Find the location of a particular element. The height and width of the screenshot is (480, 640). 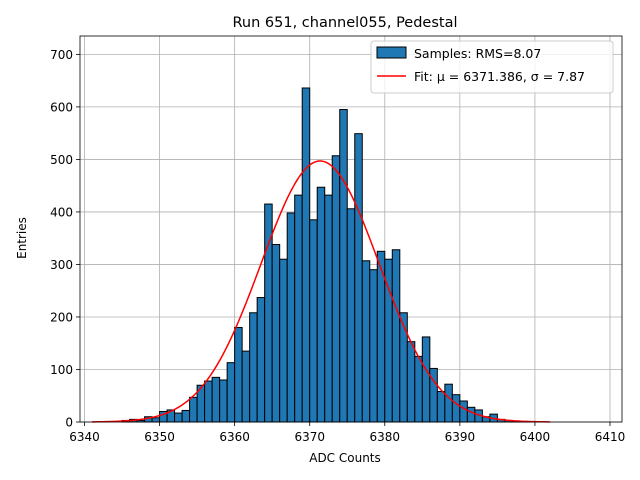

x-tick-label: 6410 is located at coordinates (610, 437).